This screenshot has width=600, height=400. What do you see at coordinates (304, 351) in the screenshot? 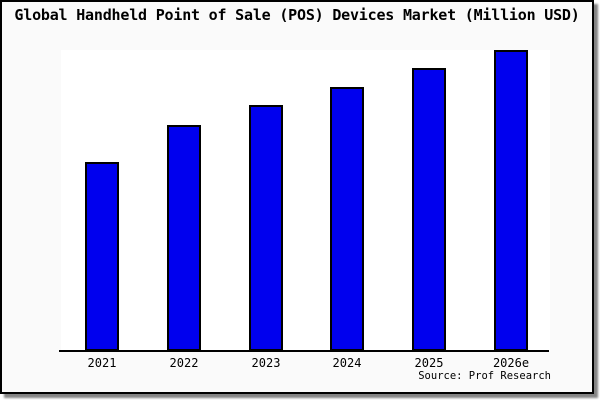
I see `x-axis-line` at bounding box center [304, 351].